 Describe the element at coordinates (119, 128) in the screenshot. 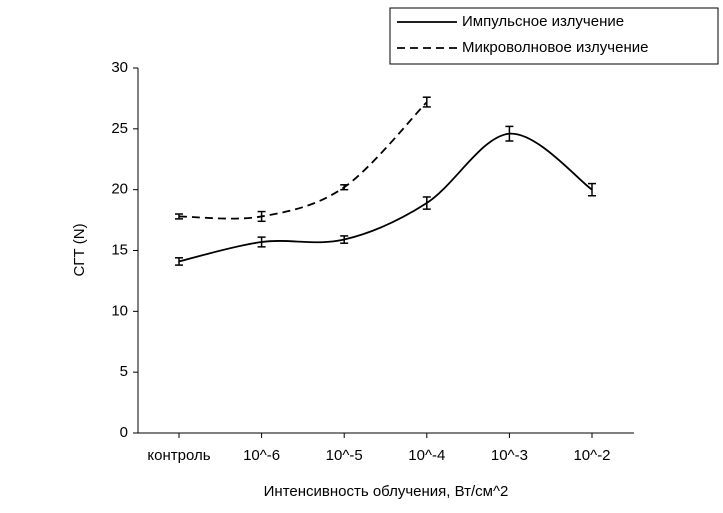

I see `y-tick-label: 25` at that location.